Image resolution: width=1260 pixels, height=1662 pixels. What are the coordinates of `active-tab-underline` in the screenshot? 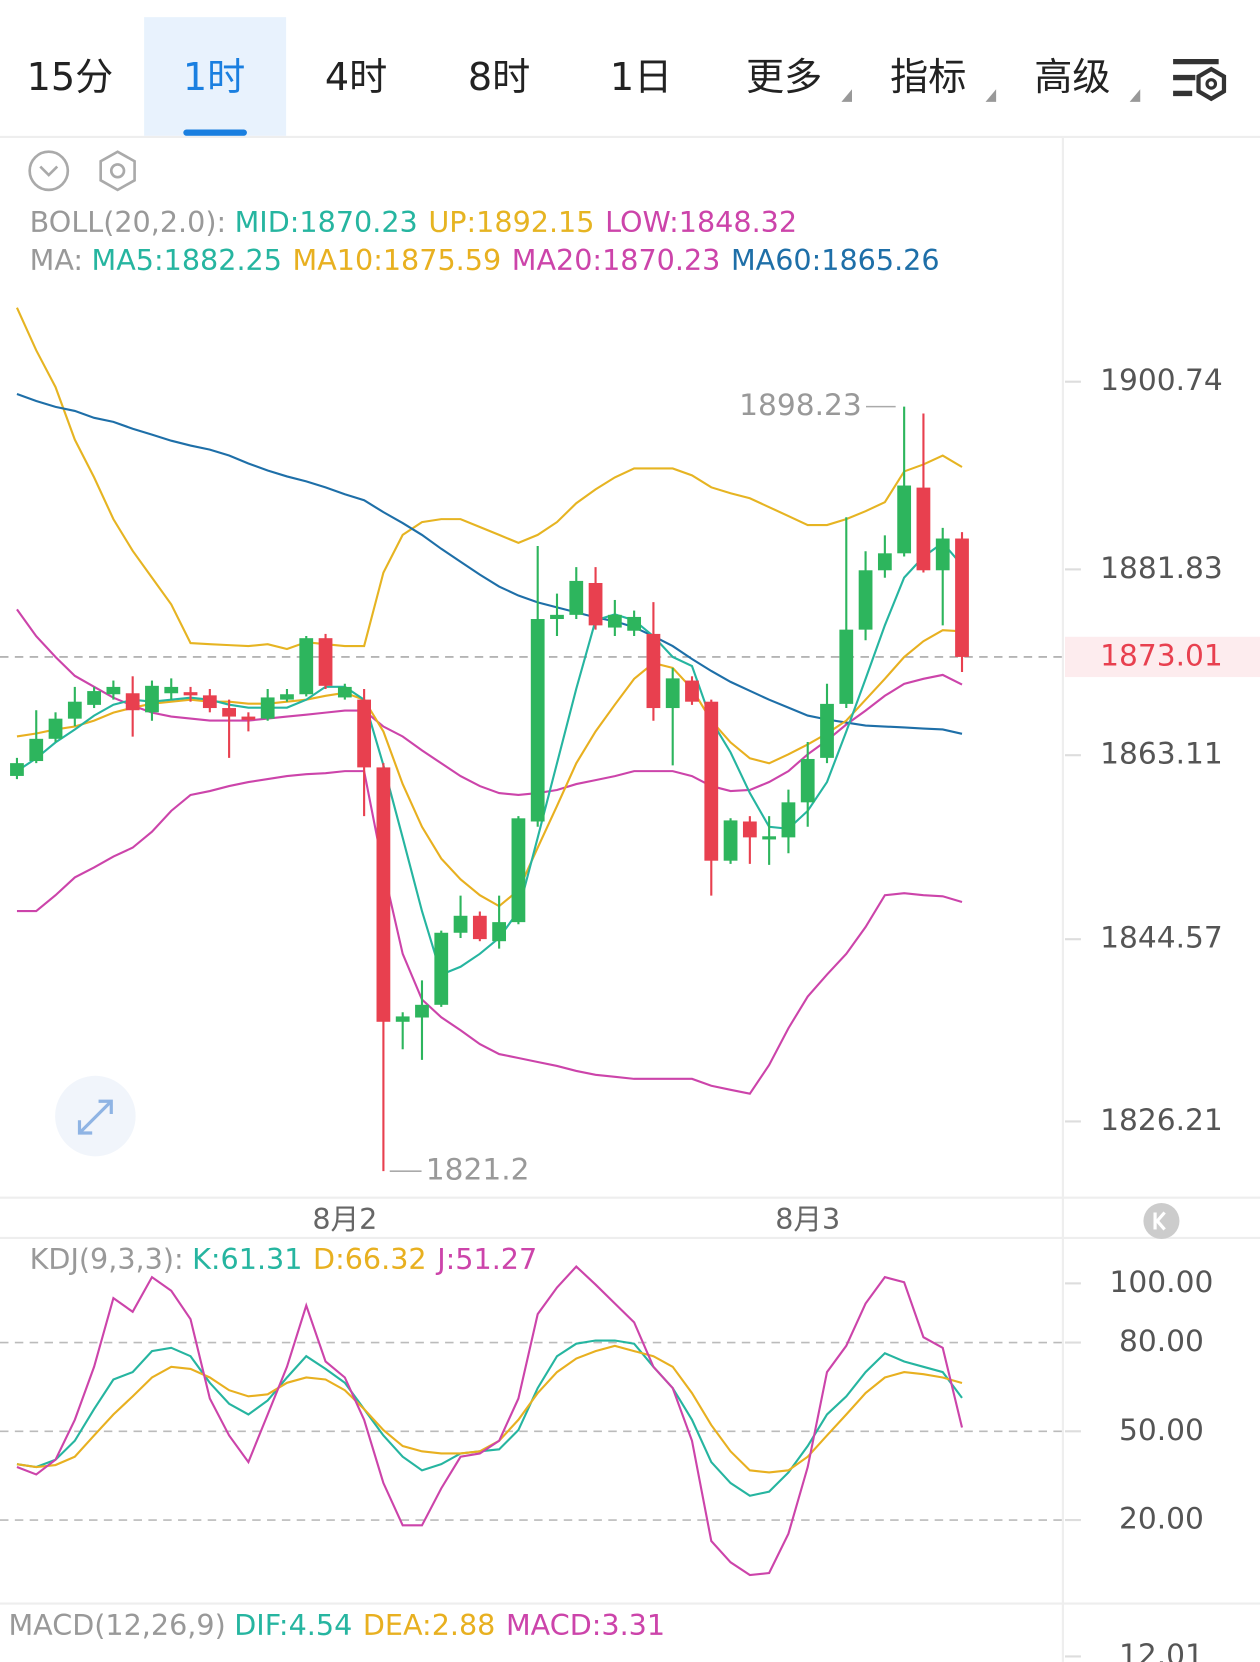 It's located at (215, 132).